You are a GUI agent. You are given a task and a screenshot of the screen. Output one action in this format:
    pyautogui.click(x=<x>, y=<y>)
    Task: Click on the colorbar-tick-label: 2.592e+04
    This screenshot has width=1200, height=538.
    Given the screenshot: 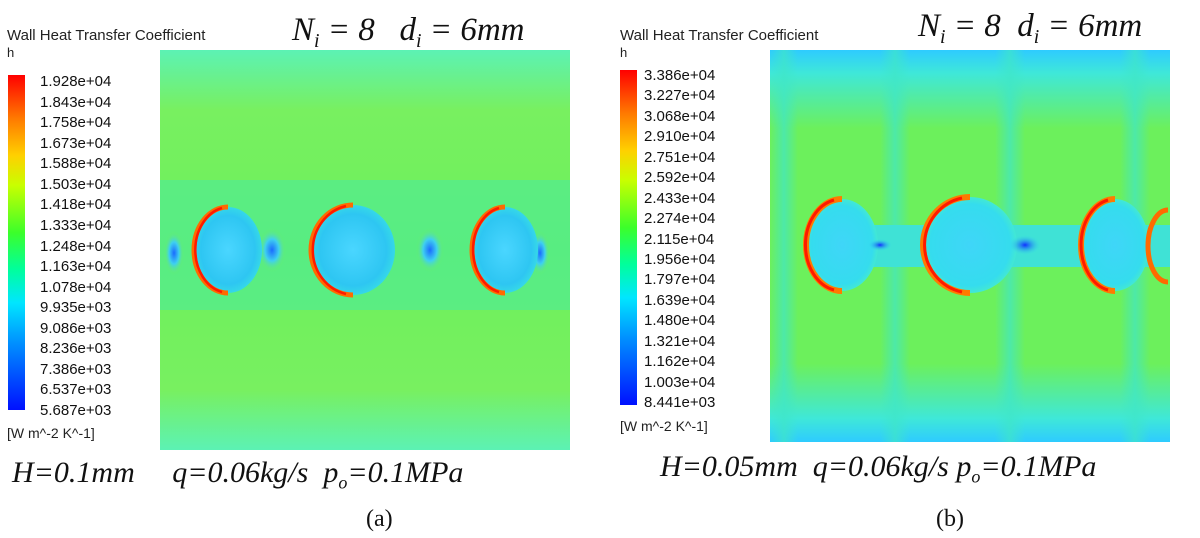 What is the action you would take?
    pyautogui.click(x=680, y=178)
    